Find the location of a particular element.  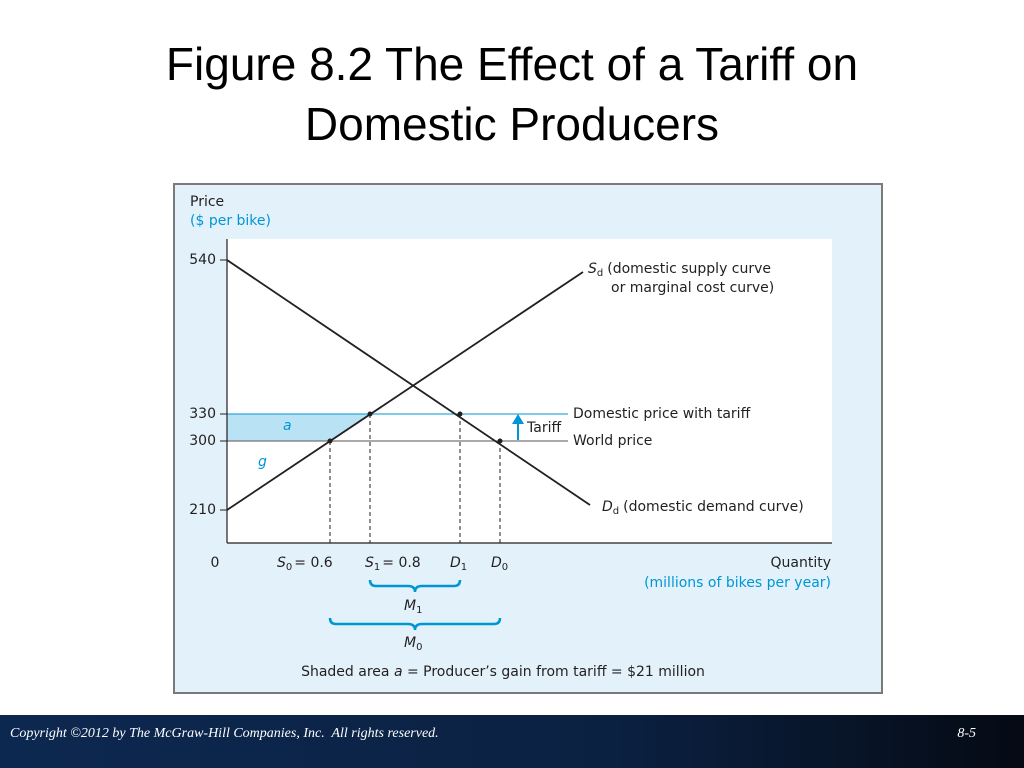

y-tick-marks is located at coordinates (223, 385).